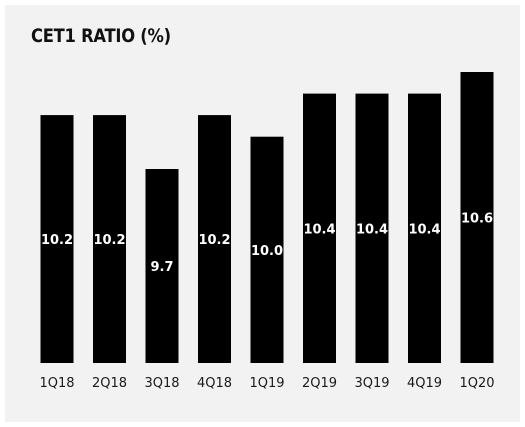 This screenshot has width=525, height=427. I want to click on bar-value-label: 10.6, so click(477, 219).